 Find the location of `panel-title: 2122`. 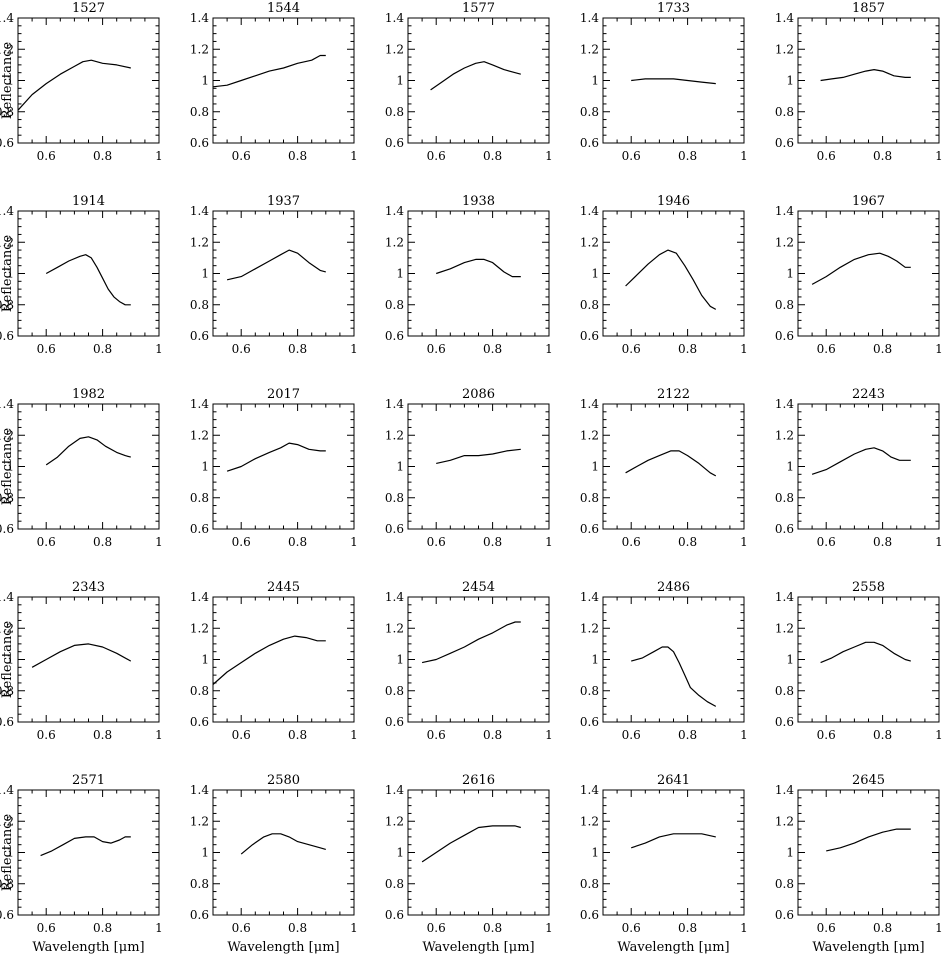

panel-title: 2122 is located at coordinates (673, 394).